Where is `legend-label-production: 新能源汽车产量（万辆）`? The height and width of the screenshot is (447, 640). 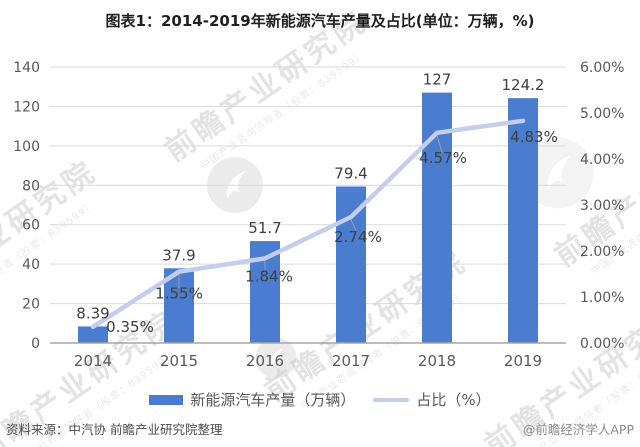 legend-label-production: 新能源汽车产量（万辆） is located at coordinates (273, 400).